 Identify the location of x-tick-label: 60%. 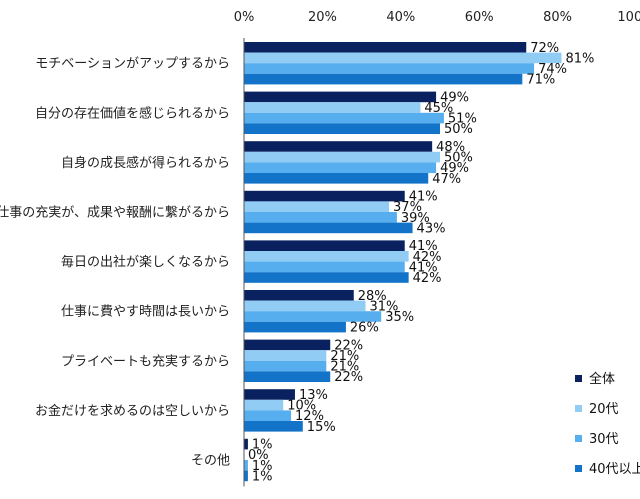
(479, 17).